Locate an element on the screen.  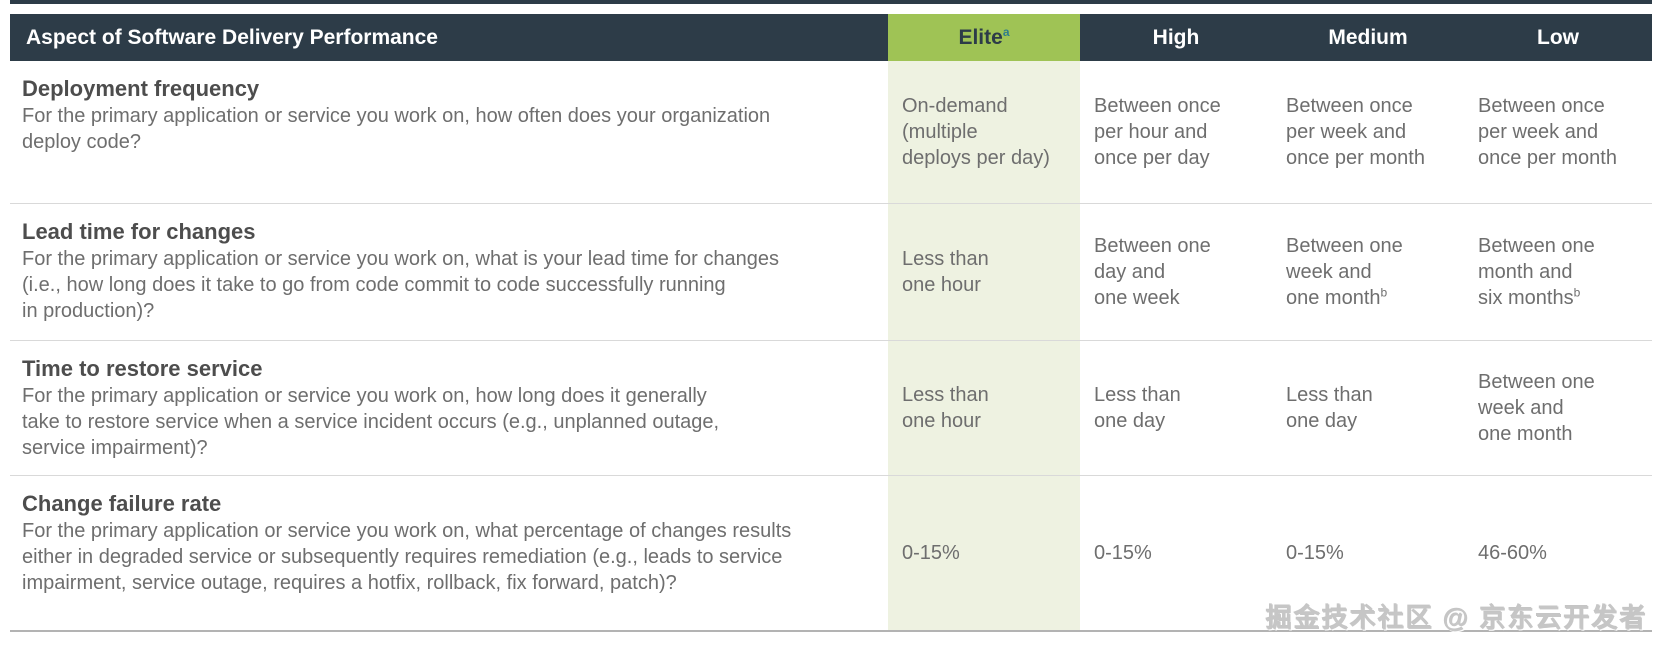
high-value-cell: Less than one day is located at coordinates (1176, 408).